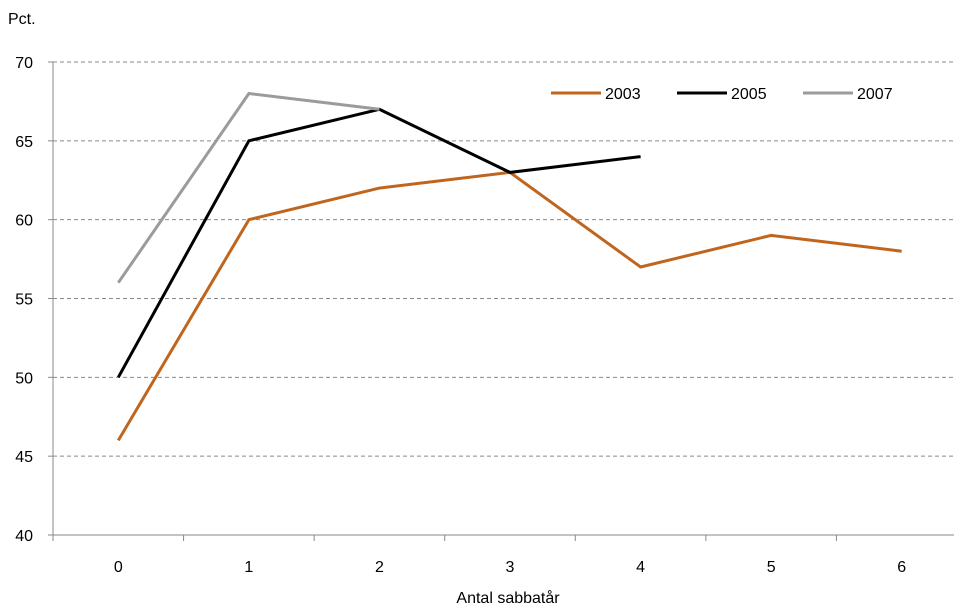 The width and height of the screenshot is (954, 608). I want to click on legend: 2003 2005 2007, so click(722, 94).